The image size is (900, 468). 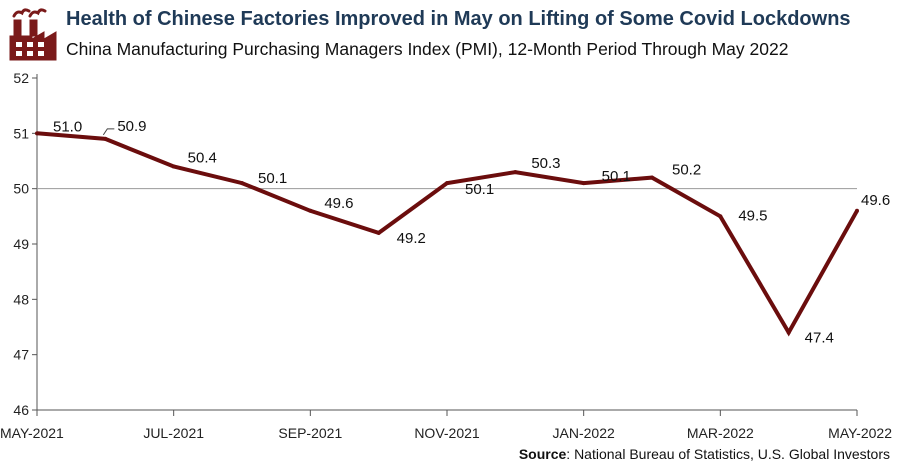 What do you see at coordinates (21, 299) in the screenshot?
I see `y-tick-label: 48` at bounding box center [21, 299].